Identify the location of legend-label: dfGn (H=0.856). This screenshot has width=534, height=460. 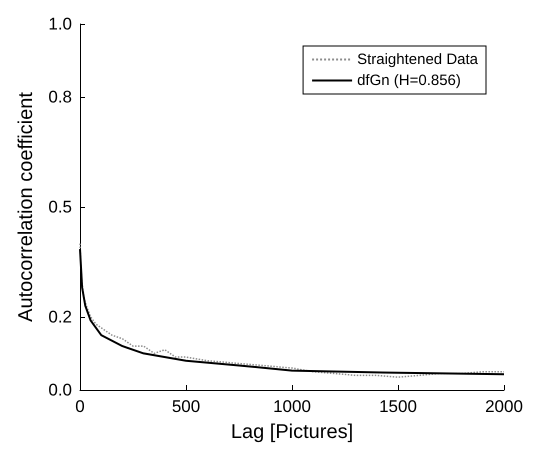
(409, 80).